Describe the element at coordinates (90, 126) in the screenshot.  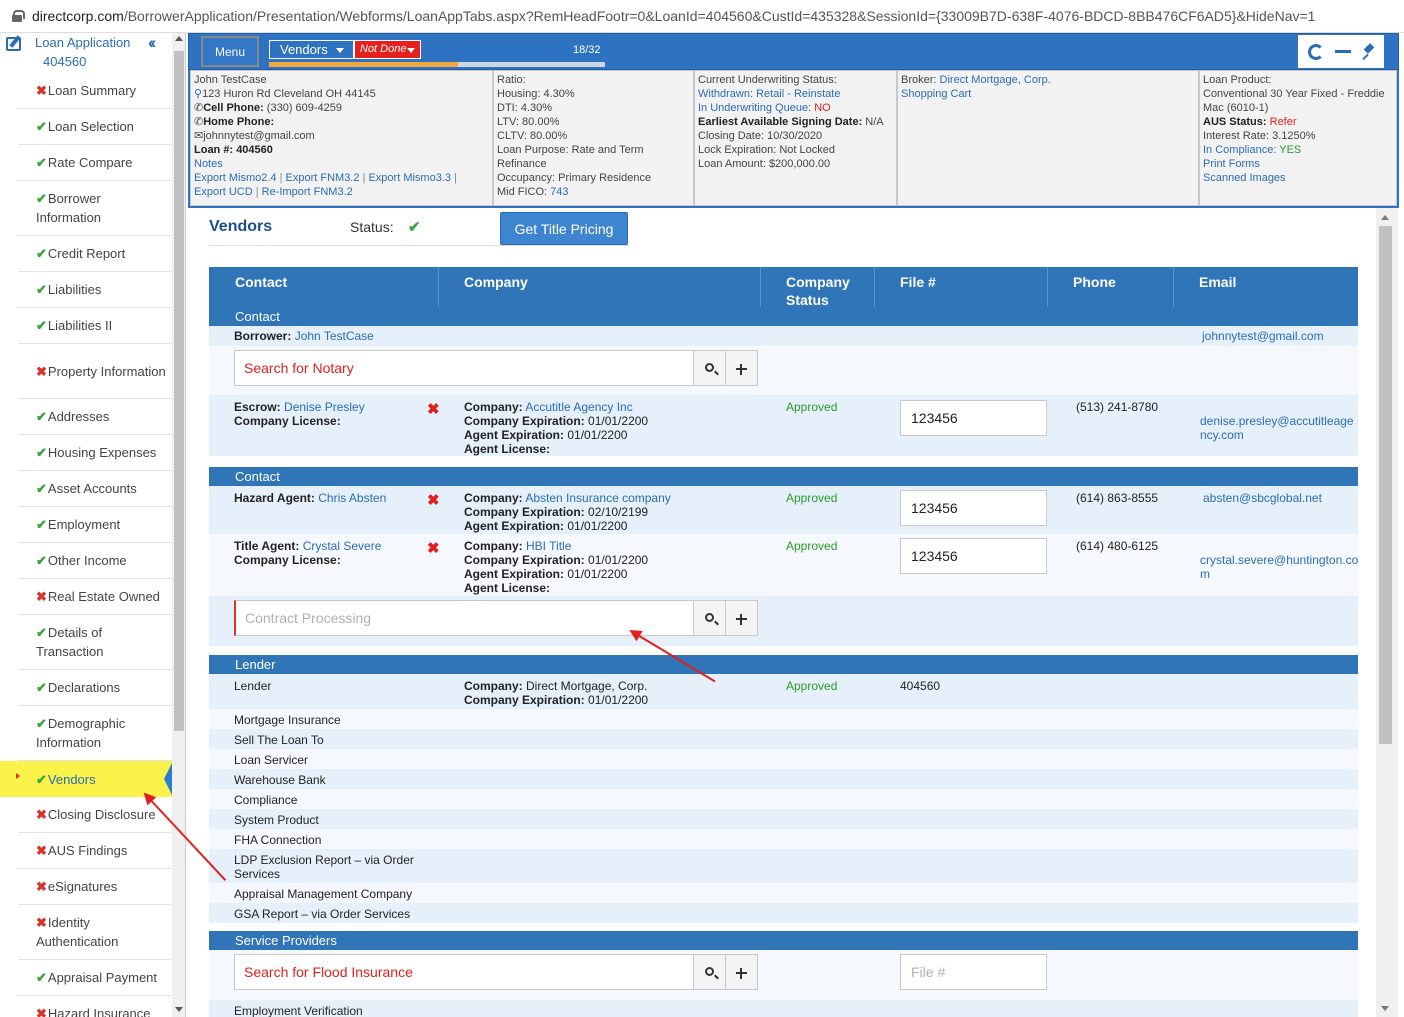
I see `sidebar-item-label: Loan Selection` at that location.